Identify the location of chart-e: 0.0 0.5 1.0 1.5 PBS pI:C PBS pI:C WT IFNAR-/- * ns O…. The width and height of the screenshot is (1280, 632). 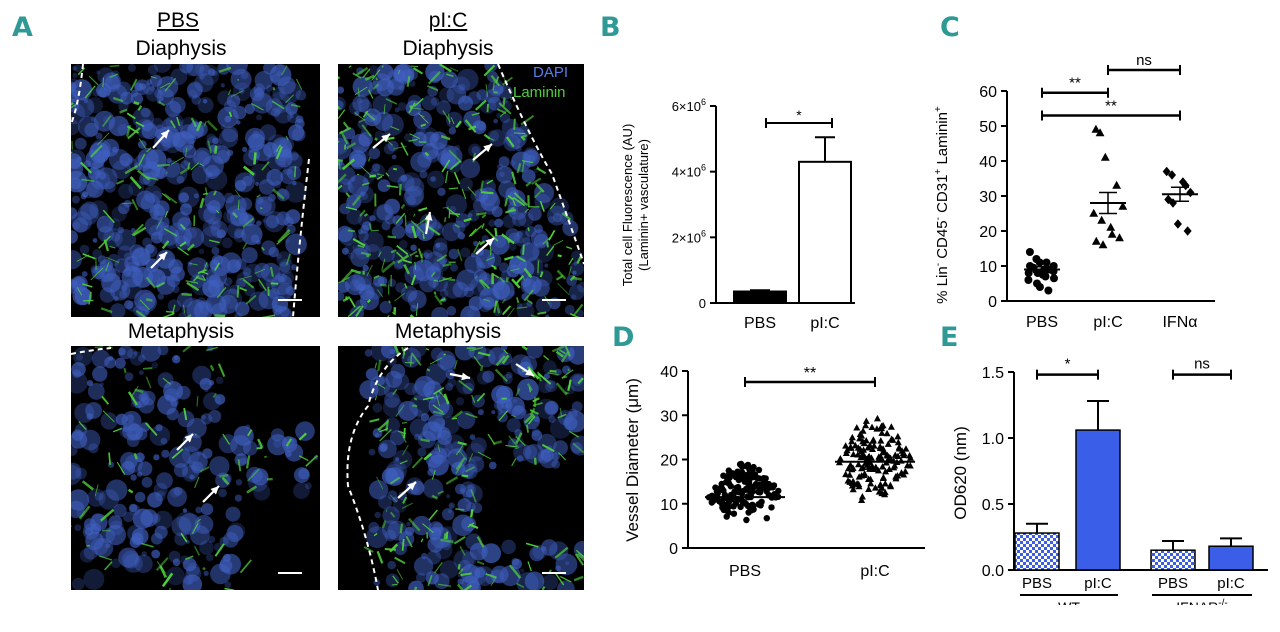
(1109, 480).